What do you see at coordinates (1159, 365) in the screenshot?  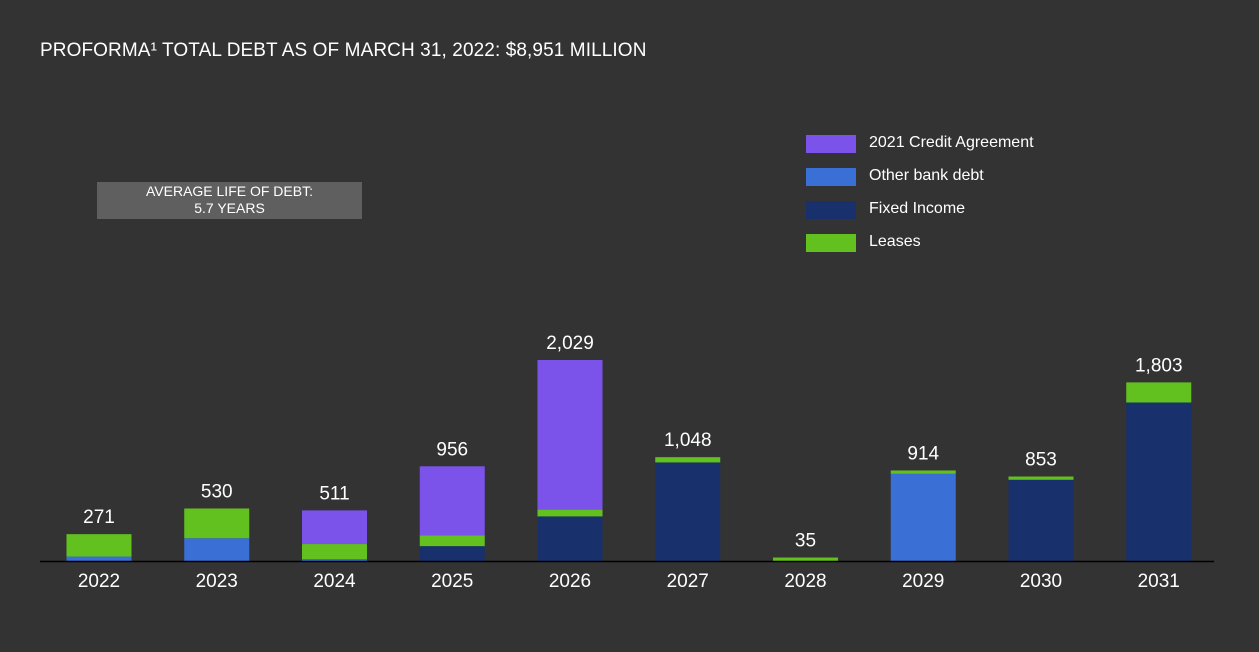 I see `bar-total-label-2031: 1,803` at bounding box center [1159, 365].